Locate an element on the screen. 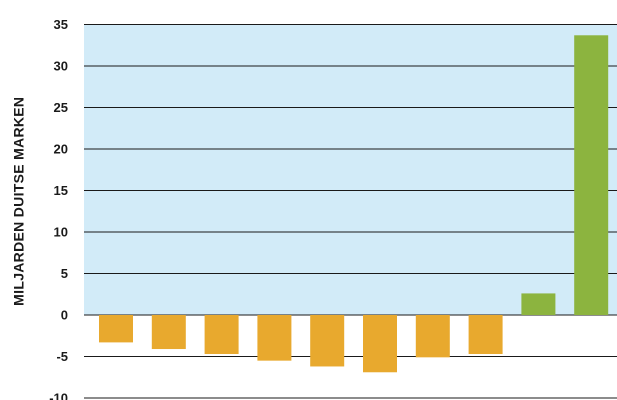 This screenshot has height=400, width=617. y-tick-label: 30 is located at coordinates (61, 66).